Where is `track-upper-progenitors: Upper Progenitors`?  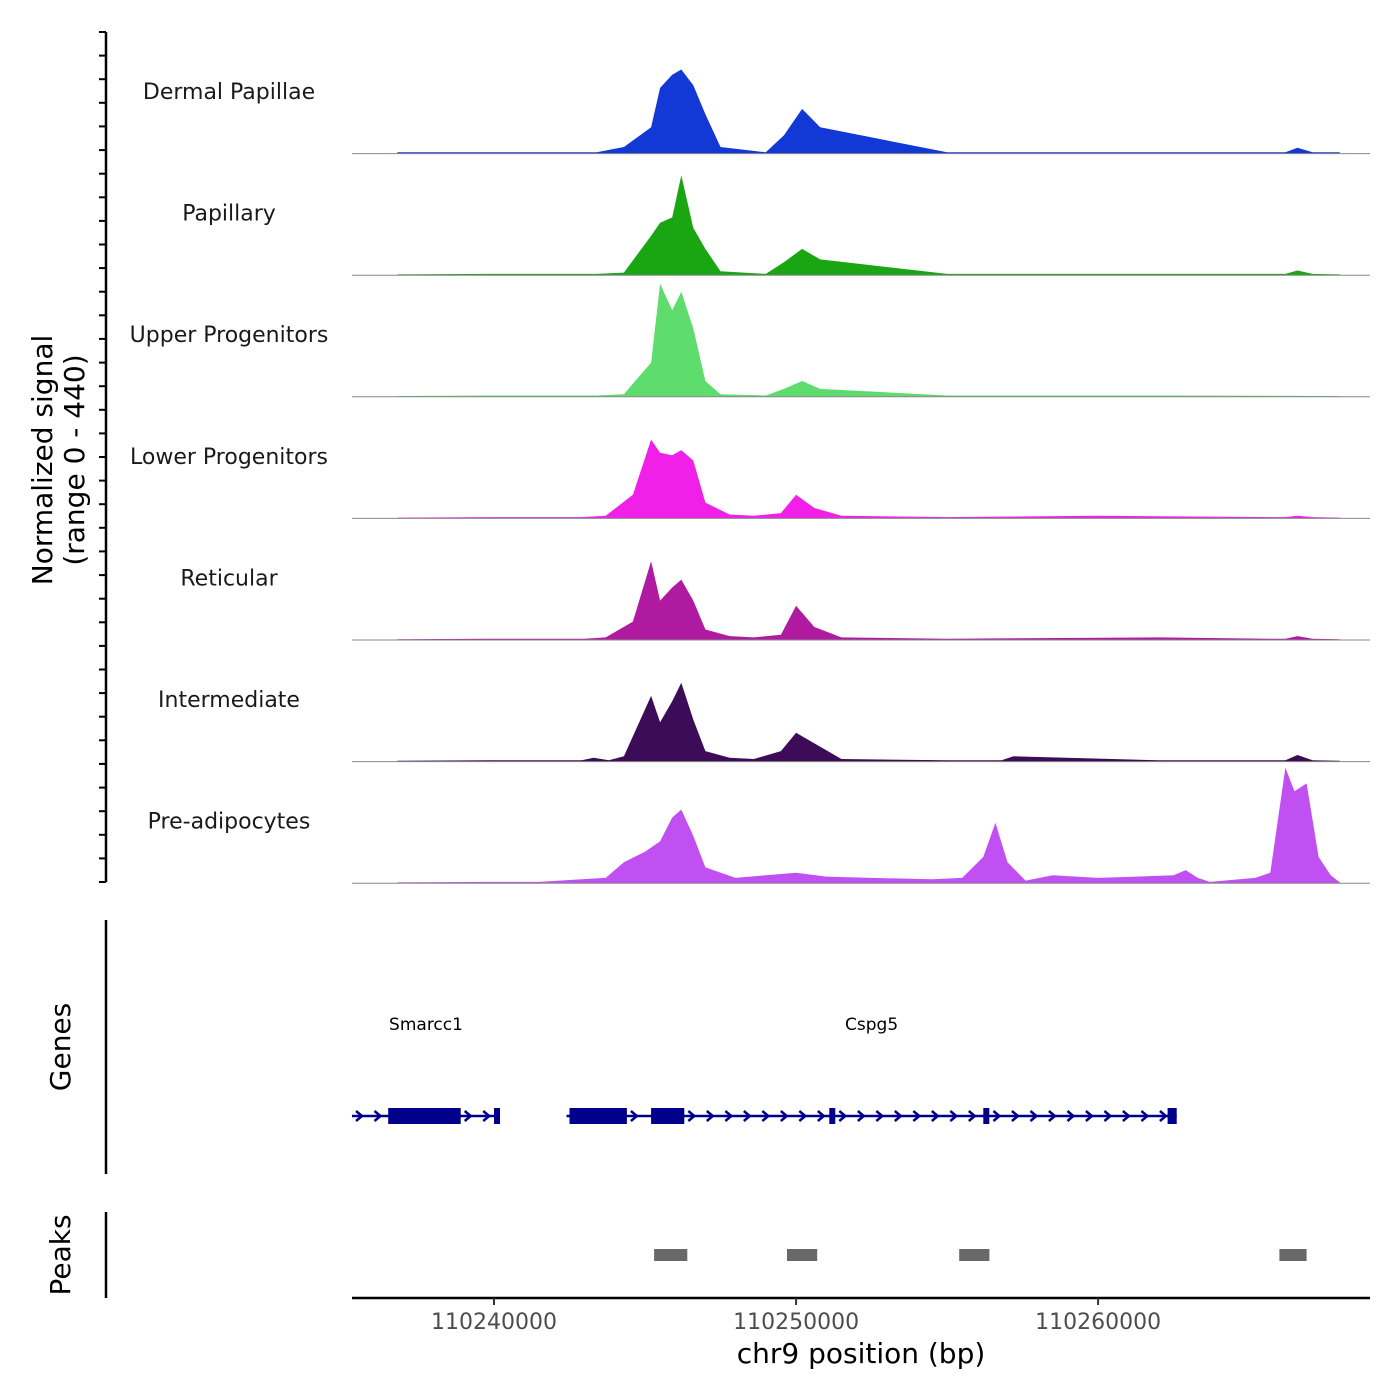 track-upper-progenitors: Upper Progenitors is located at coordinates (750, 340).